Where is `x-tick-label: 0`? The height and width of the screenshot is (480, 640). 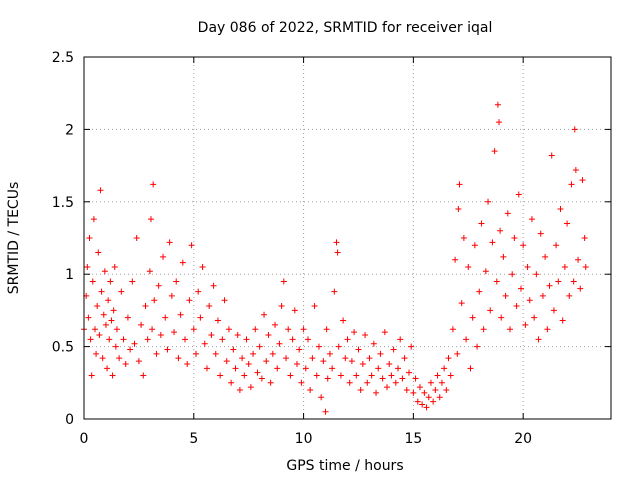 x-tick-label: 0 is located at coordinates (84, 439).